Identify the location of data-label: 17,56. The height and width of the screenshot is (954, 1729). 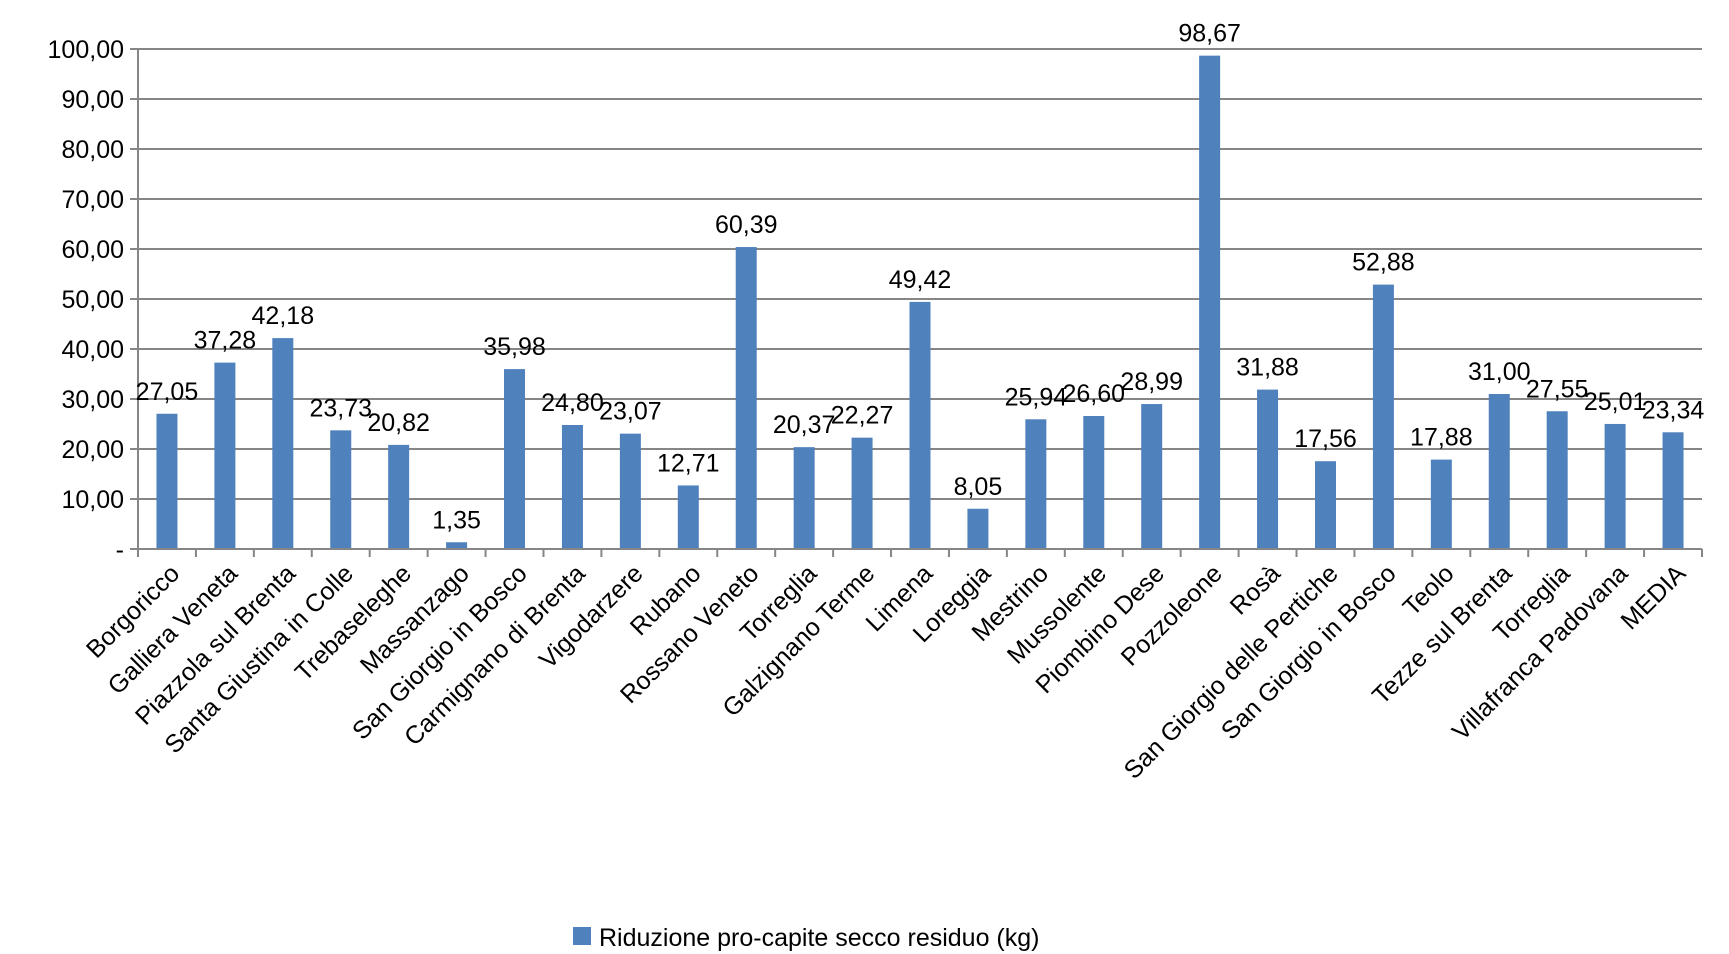
(1325, 439).